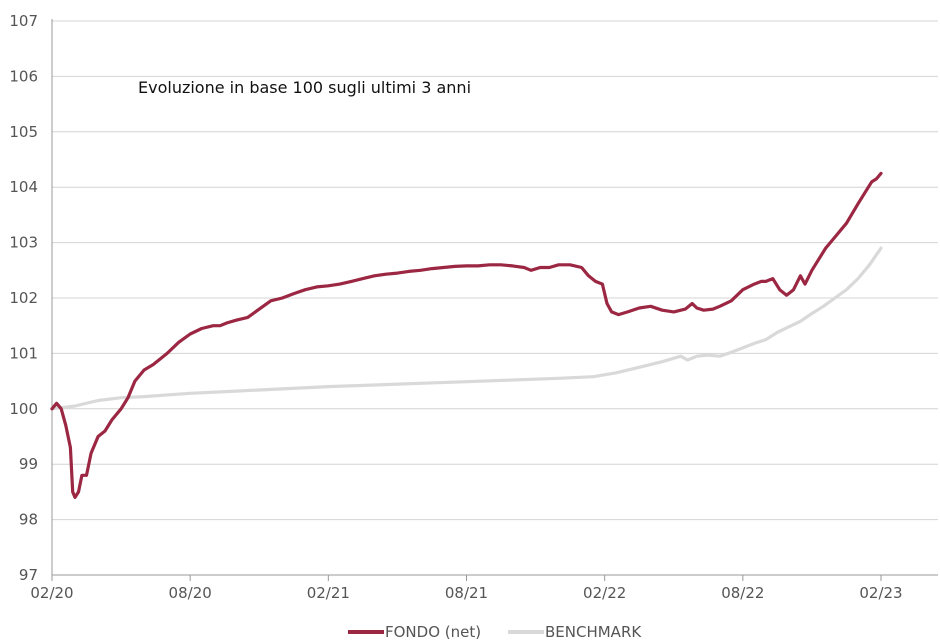 This screenshot has height=640, width=940. I want to click on y-tick-label: 101, so click(23, 353).